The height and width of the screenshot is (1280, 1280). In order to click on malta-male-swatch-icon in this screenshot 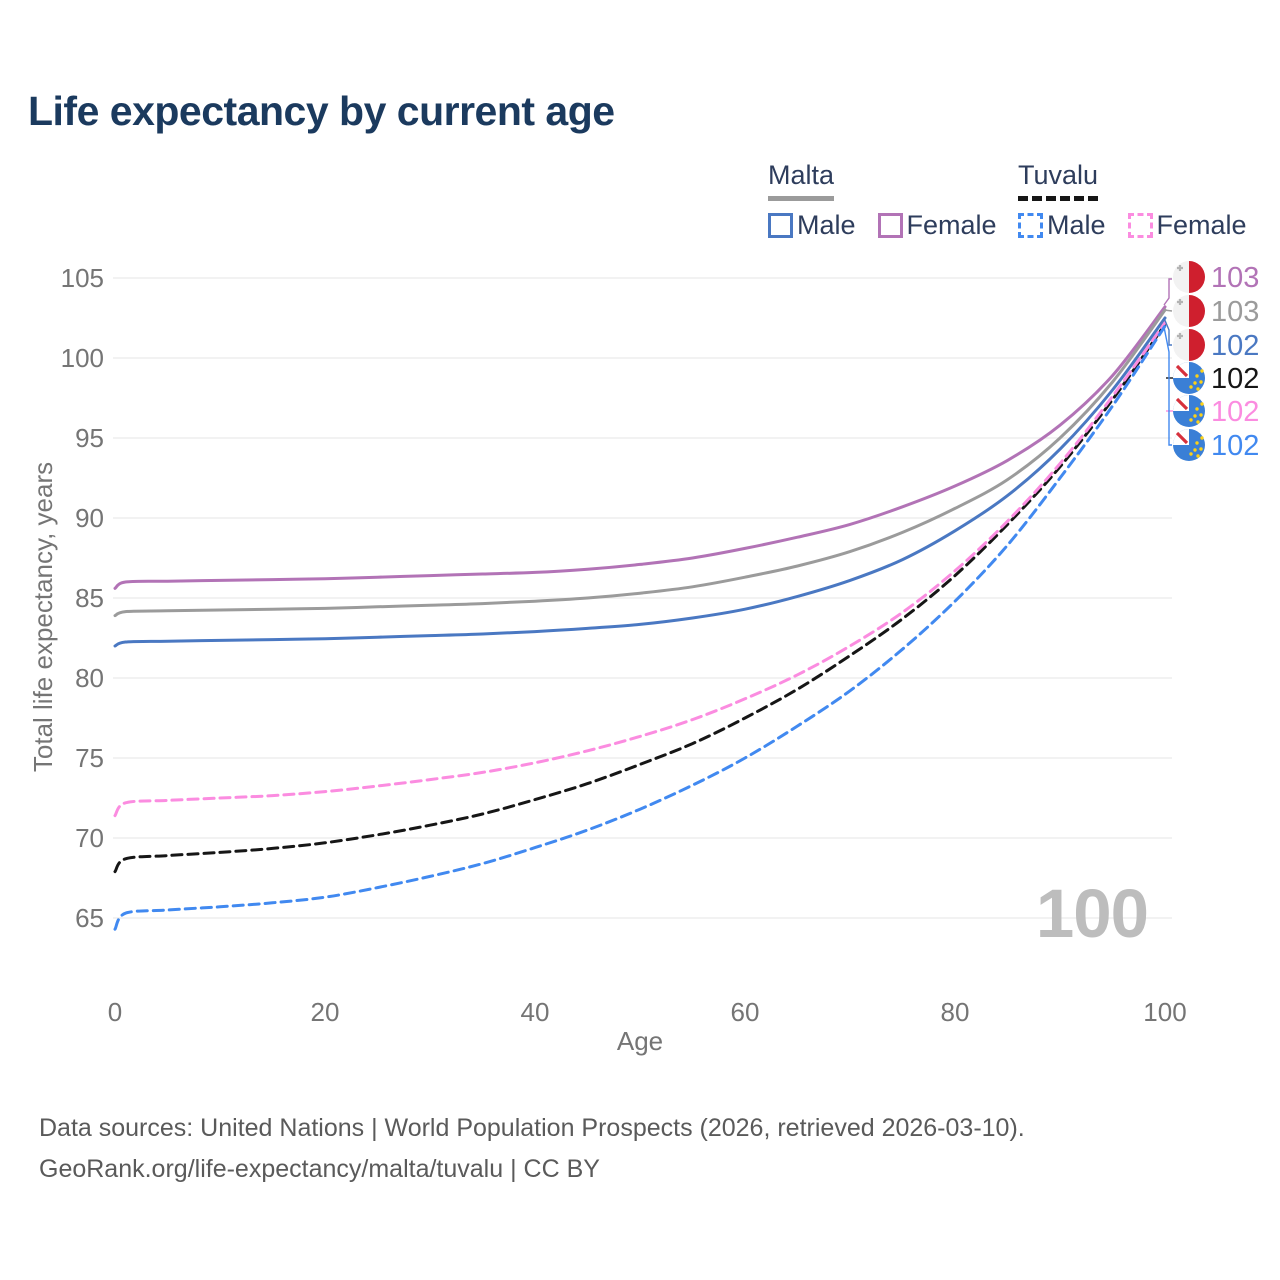, I will do `click(780, 225)`.